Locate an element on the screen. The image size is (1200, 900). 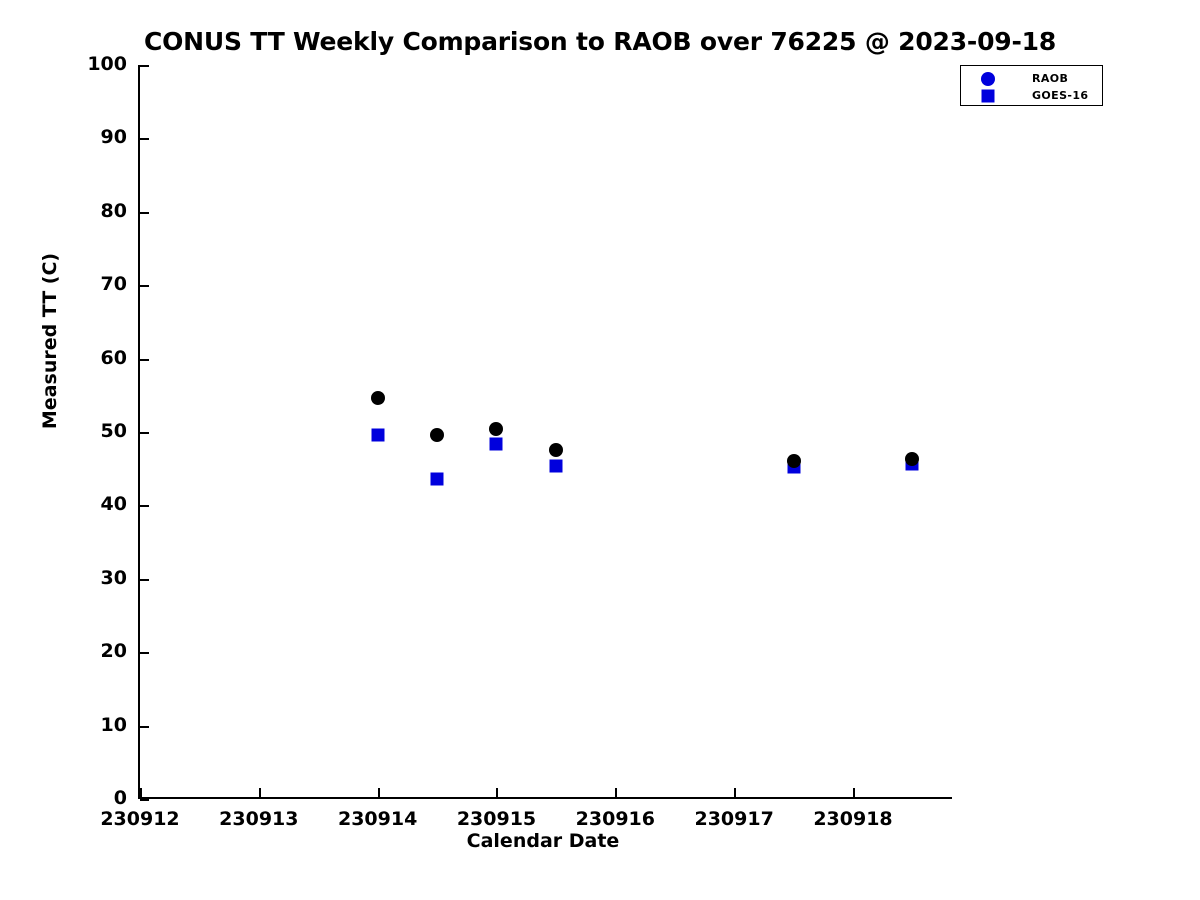
legend-item-goes-16: GOES-16 is located at coordinates (1032, 96).